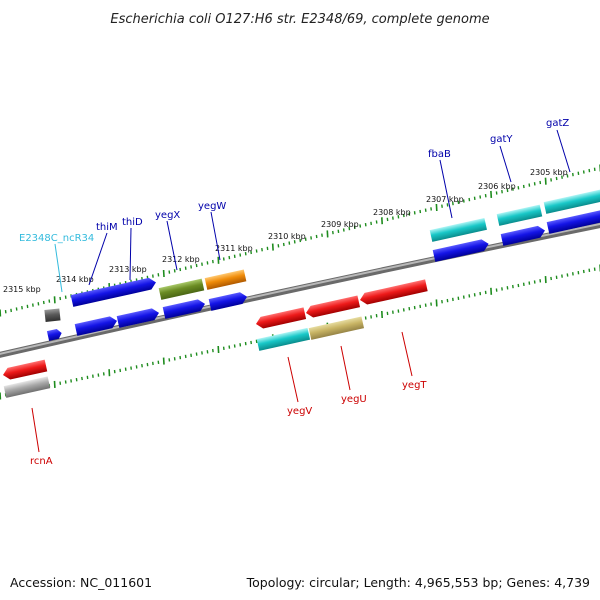  What do you see at coordinates (181, 289) in the screenshot?
I see `gene-arrow-yegX` at bounding box center [181, 289].